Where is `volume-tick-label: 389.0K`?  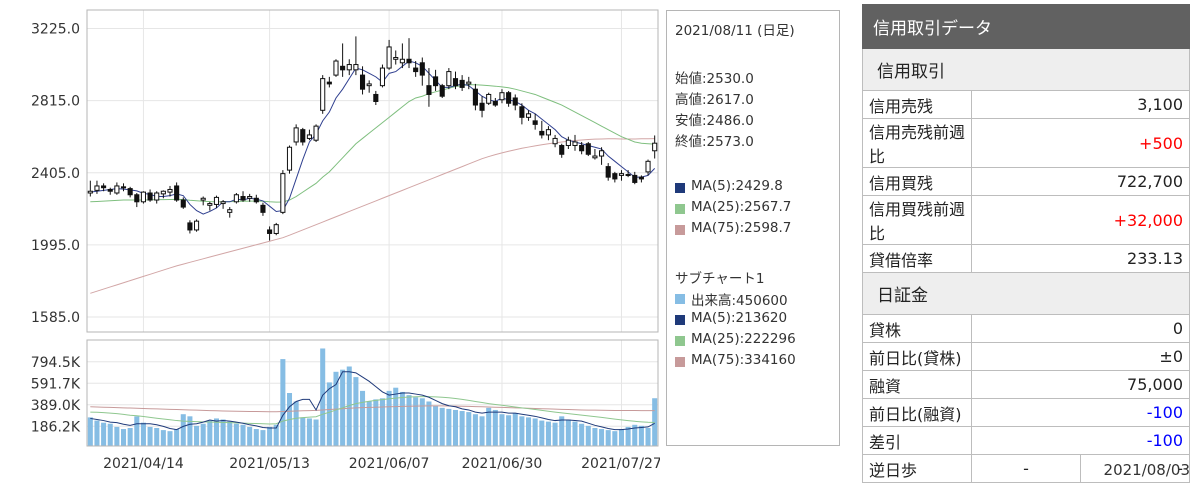 volume-tick-label: 389.0K is located at coordinates (56, 406).